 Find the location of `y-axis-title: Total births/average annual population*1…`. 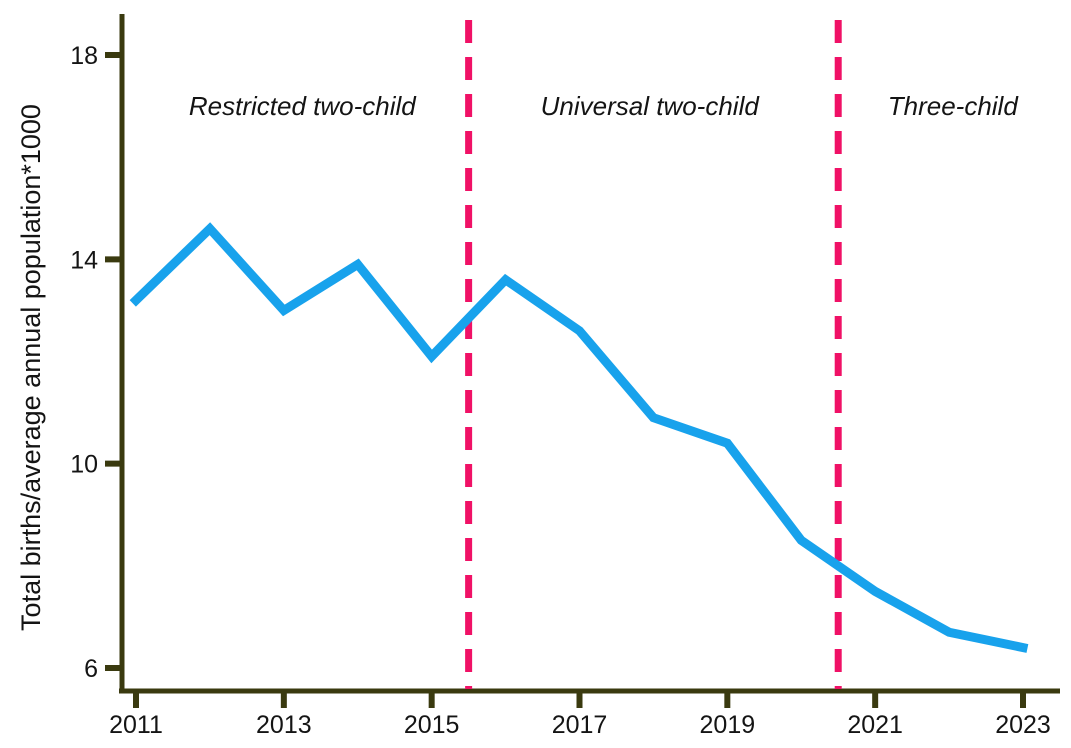

y-axis-title: Total births/average annual population*1… is located at coordinates (31, 367).